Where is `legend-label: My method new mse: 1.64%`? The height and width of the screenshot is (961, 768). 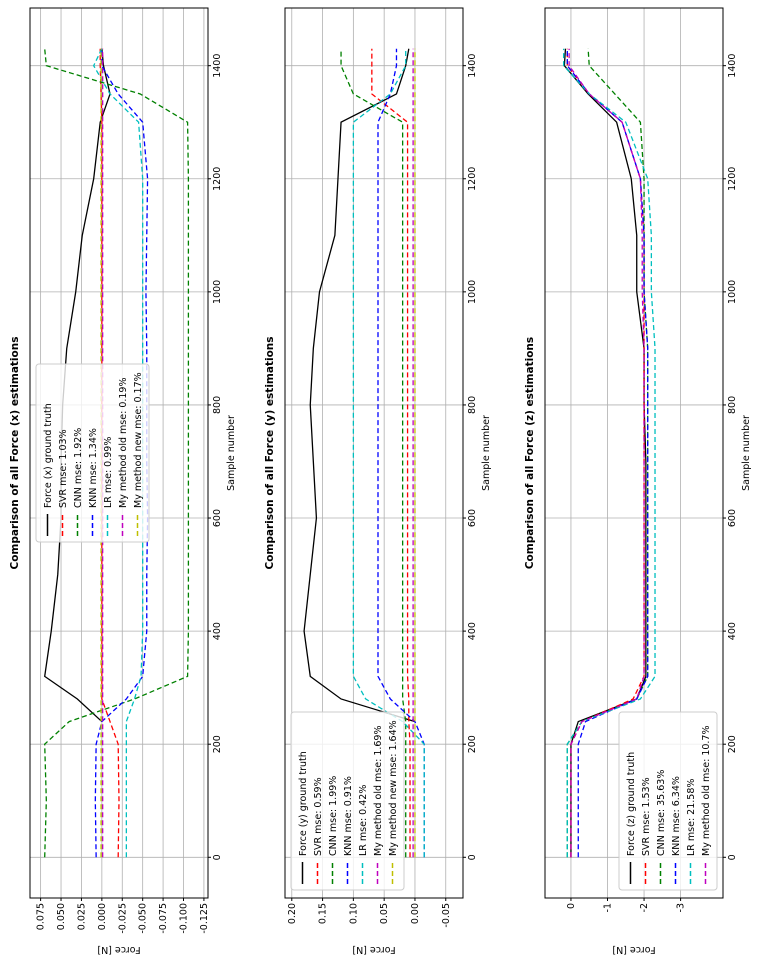 legend-label: My method new mse: 1.64% is located at coordinates (393, 788).